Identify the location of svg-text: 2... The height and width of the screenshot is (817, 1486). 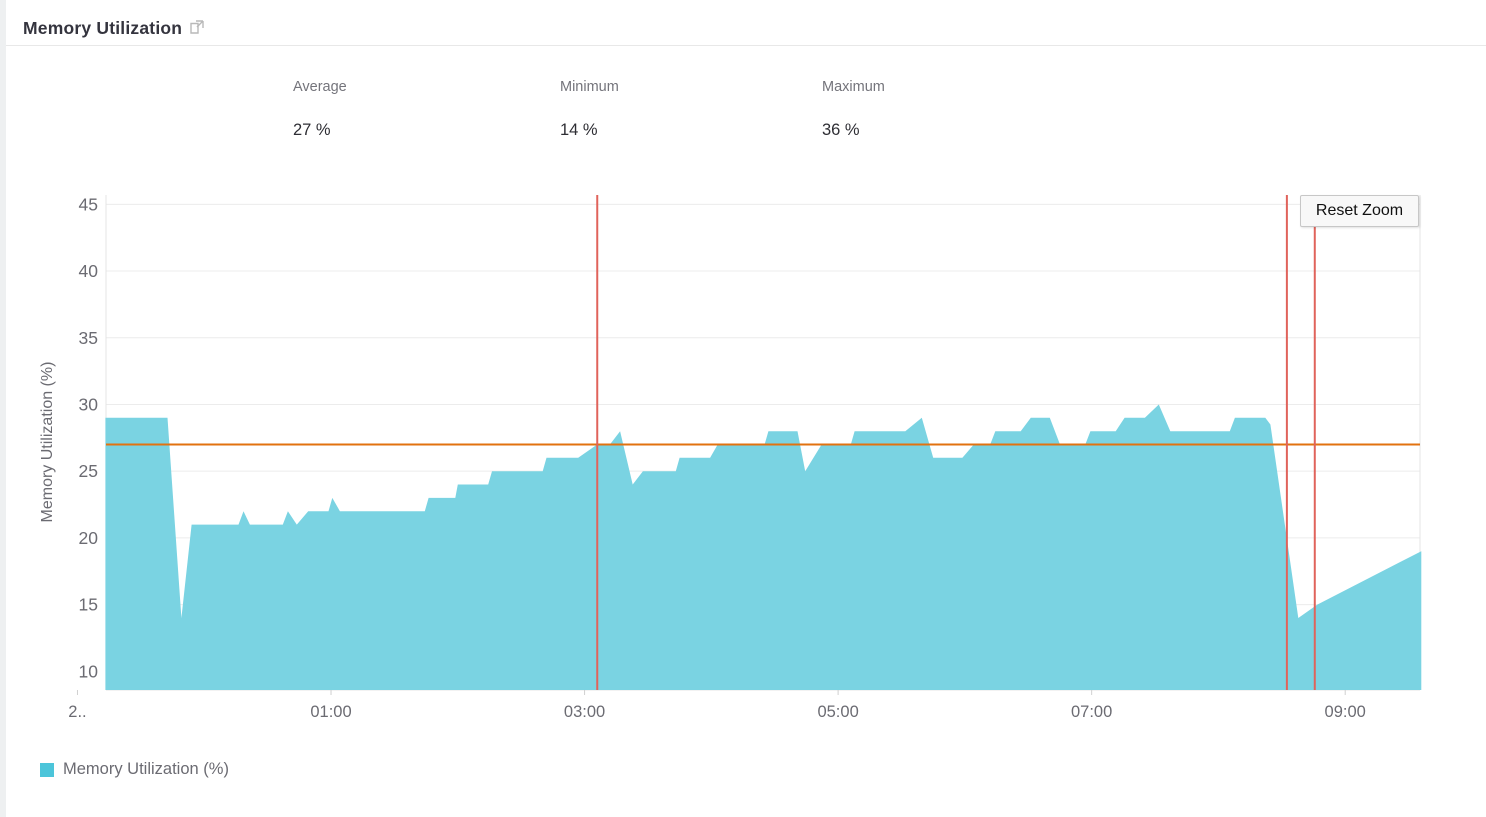
(77, 712).